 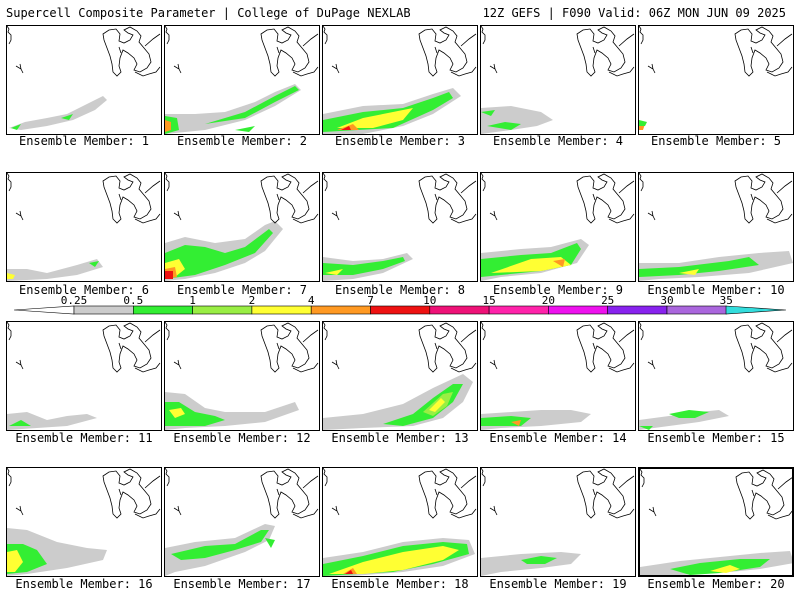 I want to click on colorbar-tick-label: 1, so click(x=192, y=301).